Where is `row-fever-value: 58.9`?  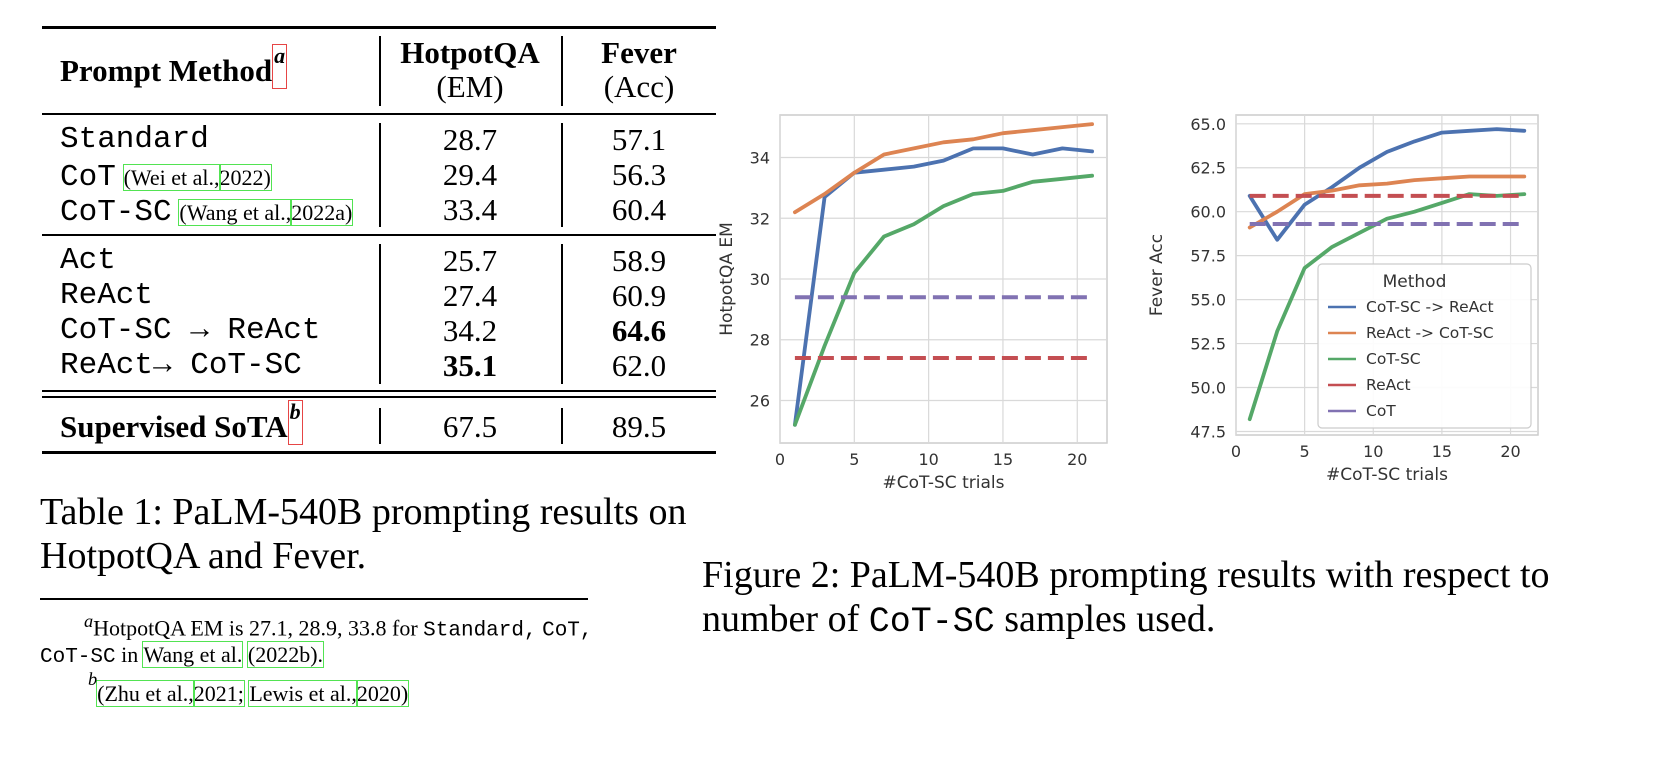
row-fever-value: 58.9 is located at coordinates (639, 260).